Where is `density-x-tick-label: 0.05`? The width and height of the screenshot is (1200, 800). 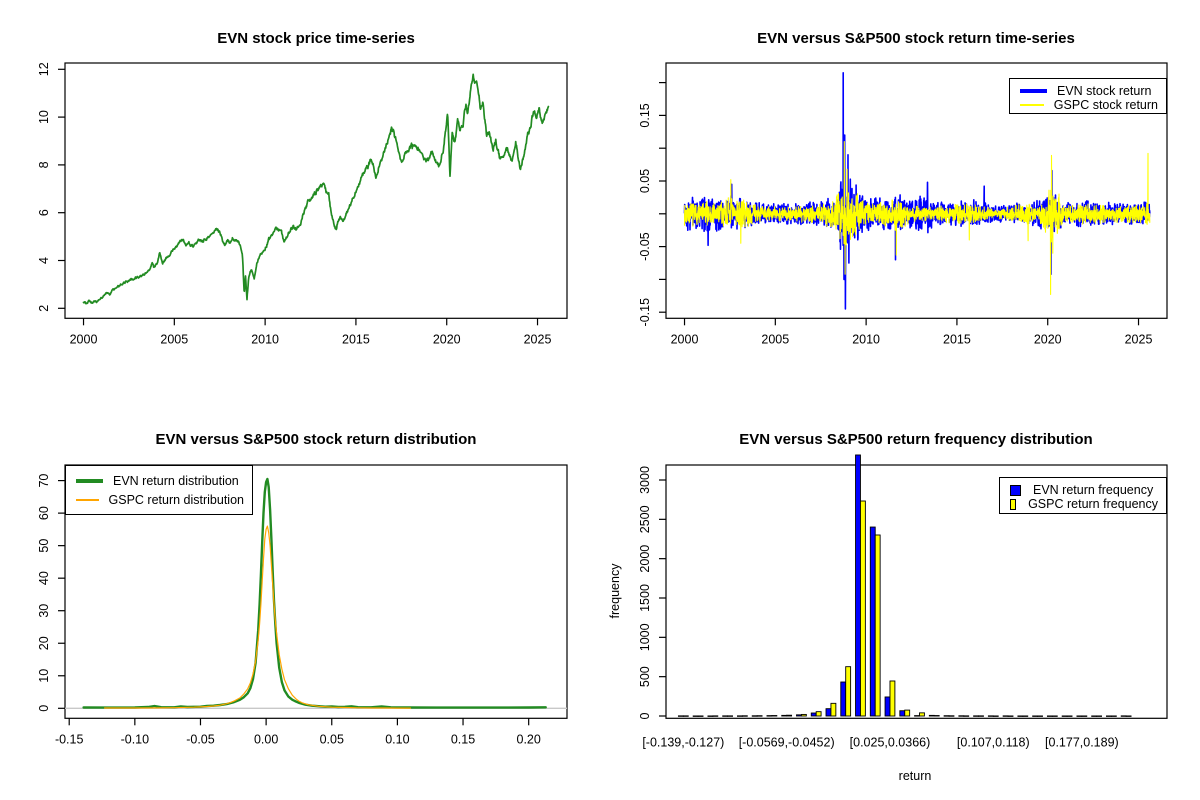
density-x-tick-label: 0.05 is located at coordinates (332, 739).